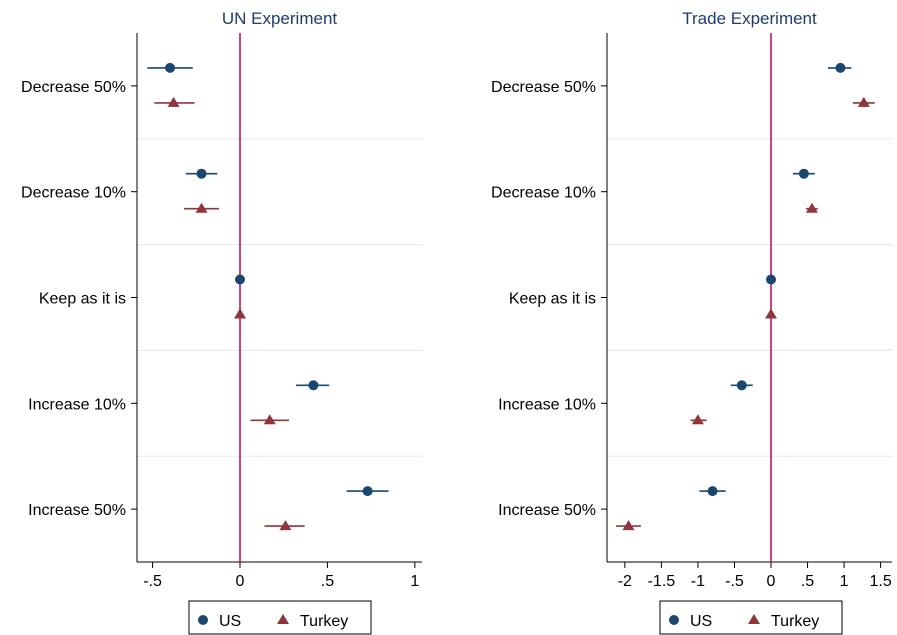 The height and width of the screenshot is (635, 897). I want to click on x-tick-label: -1.5, so click(662, 581).